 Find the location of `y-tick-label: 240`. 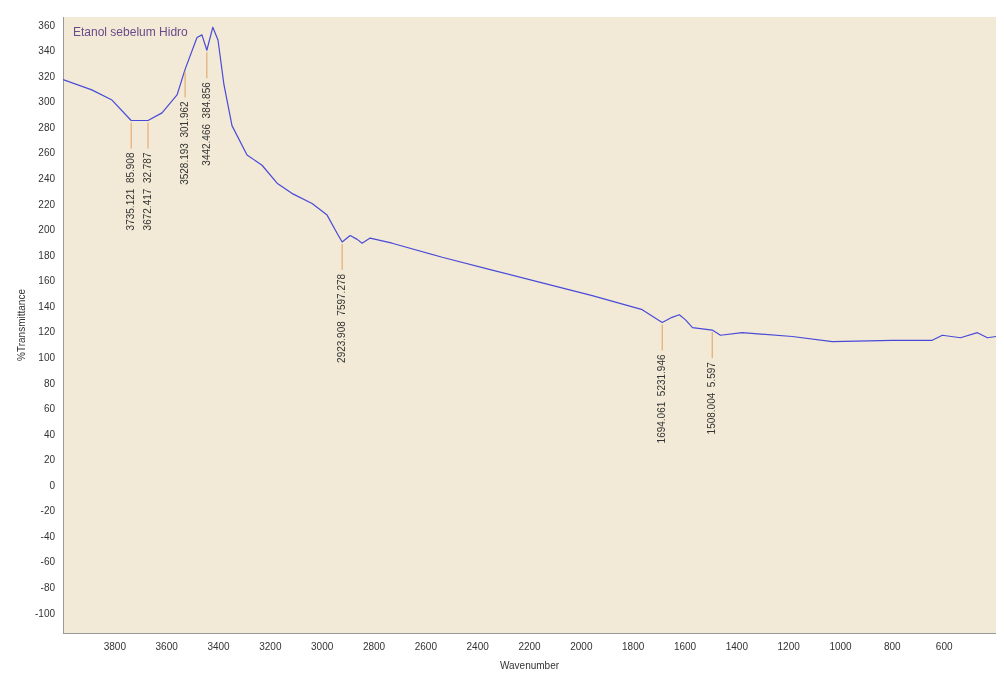

y-tick-label: 240 is located at coordinates (47, 179).